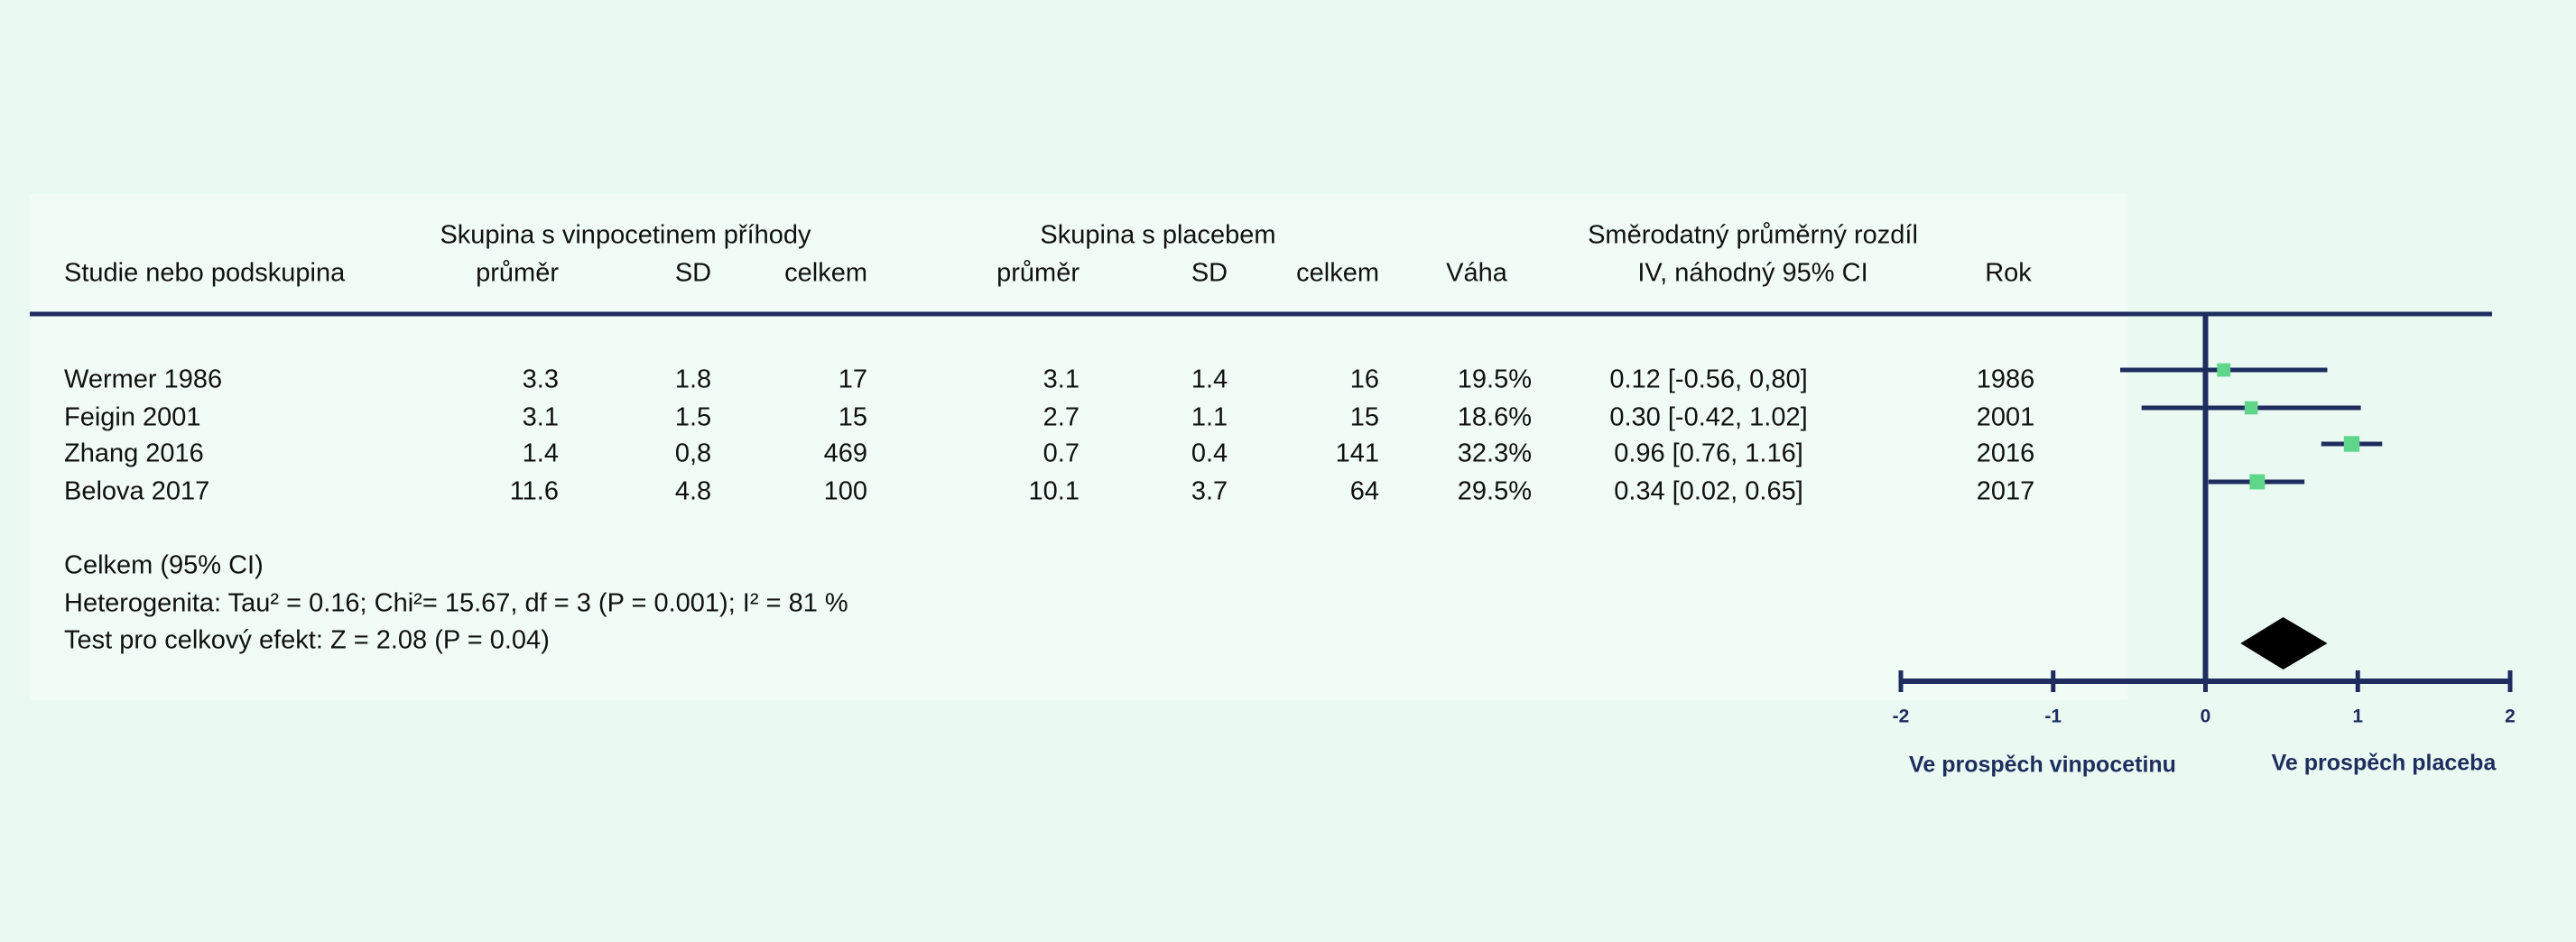 This screenshot has height=942, width=2576. I want to click on table-cell: 64, so click(1364, 491).